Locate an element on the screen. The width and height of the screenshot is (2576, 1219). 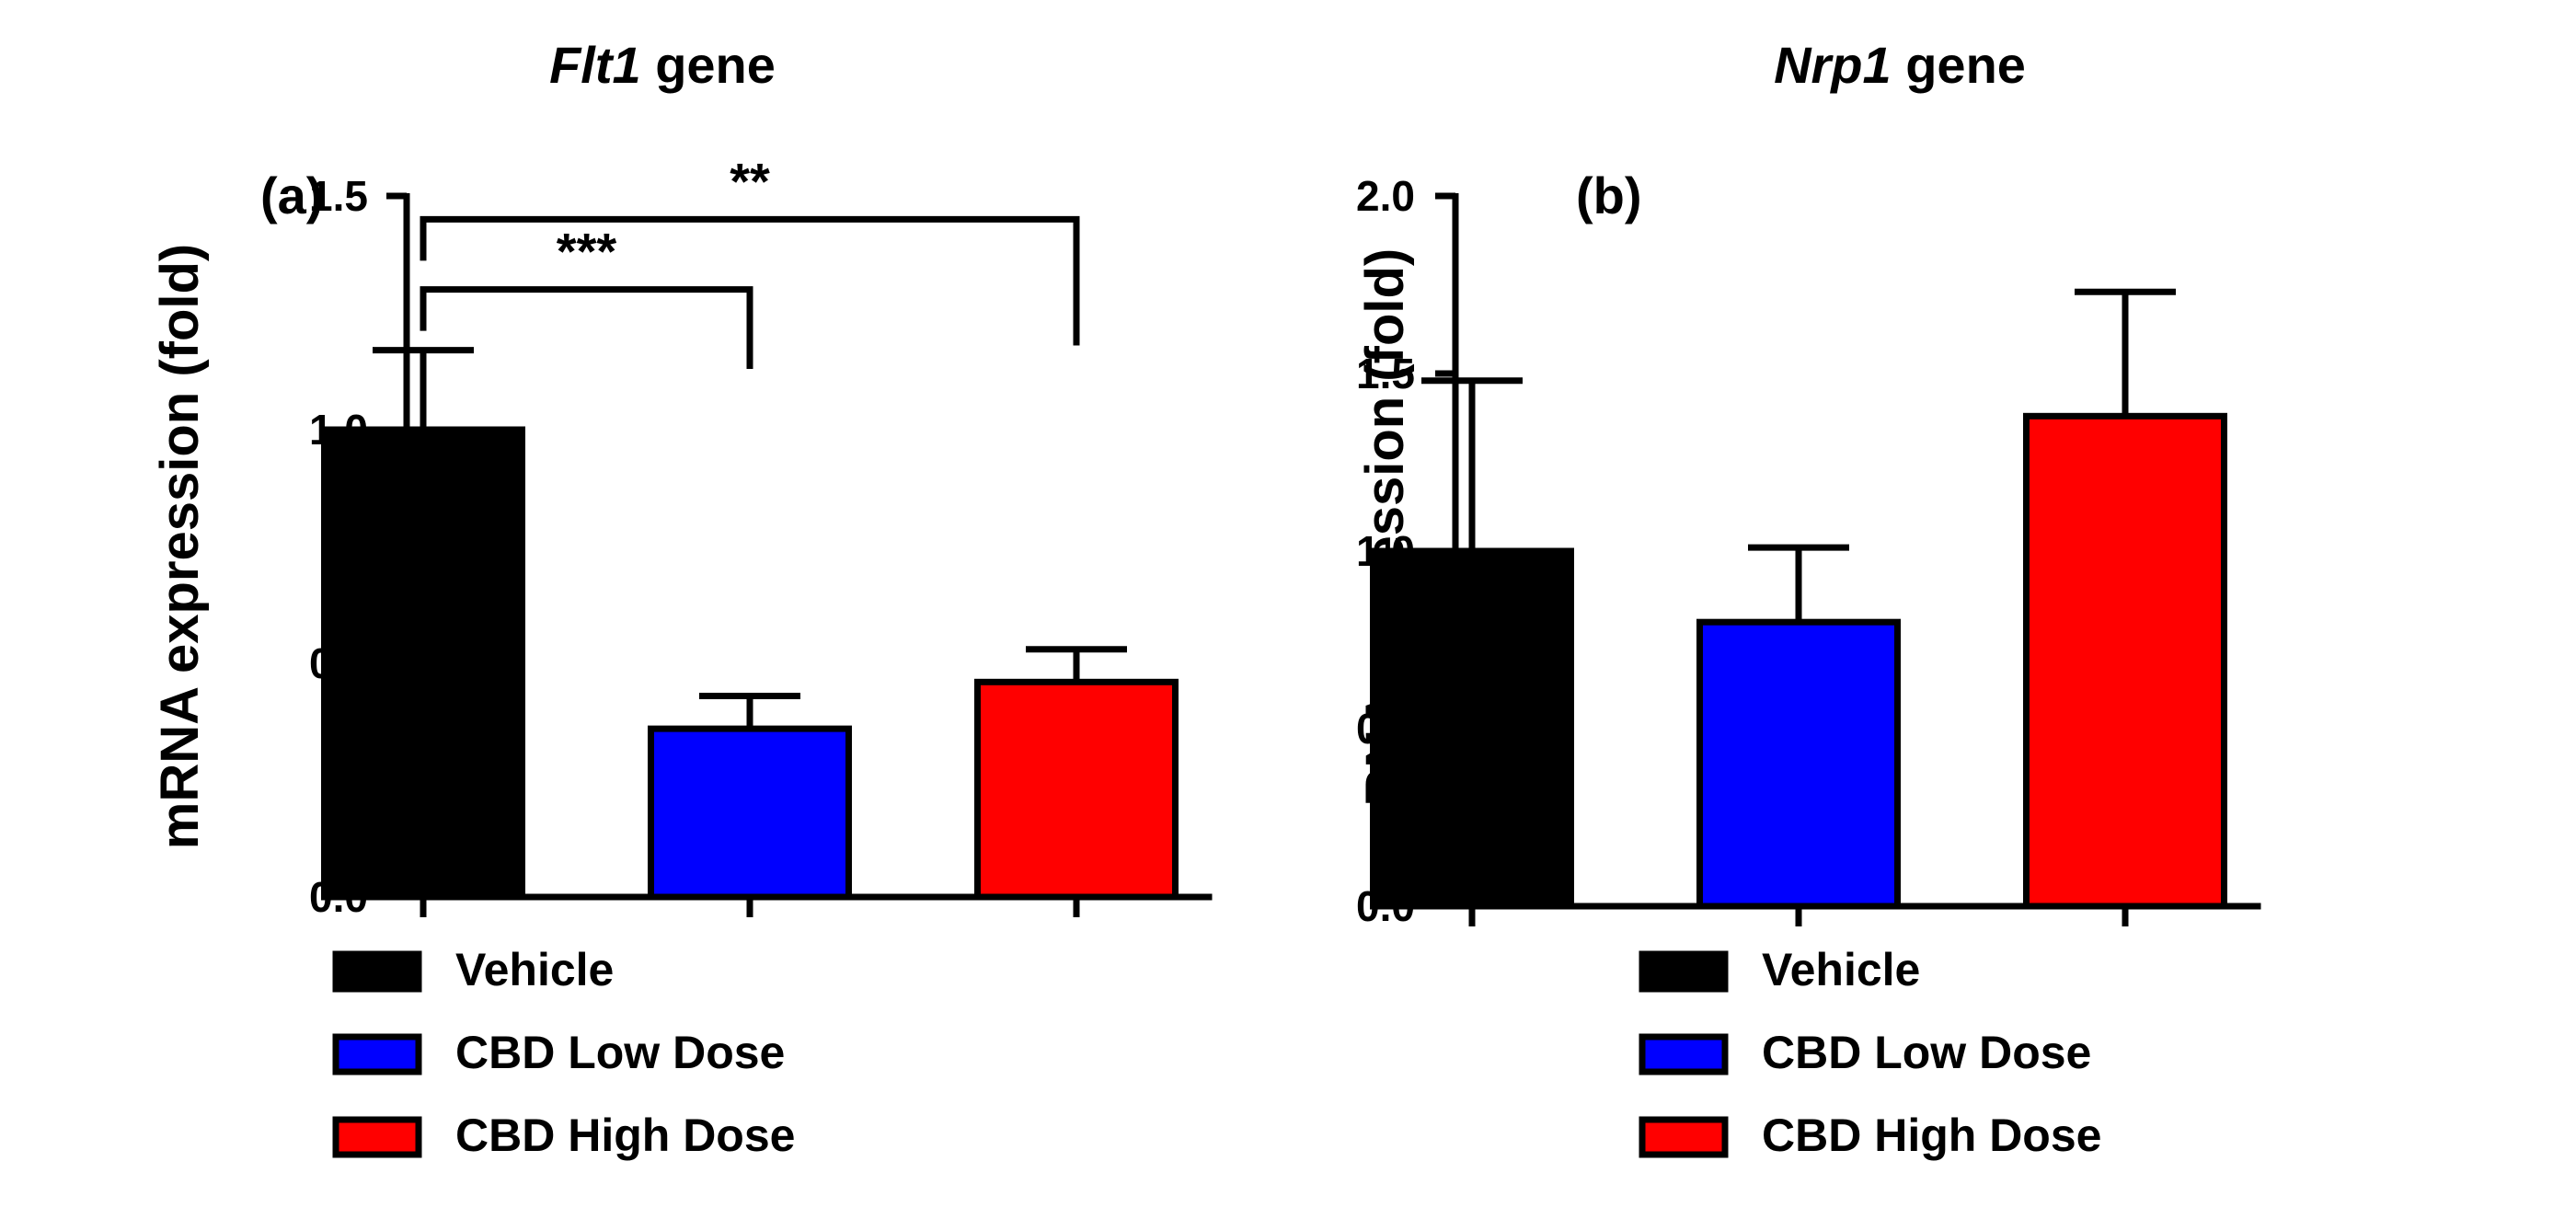
chart-title: Nrp1 gene is located at coordinates (1900, 65).